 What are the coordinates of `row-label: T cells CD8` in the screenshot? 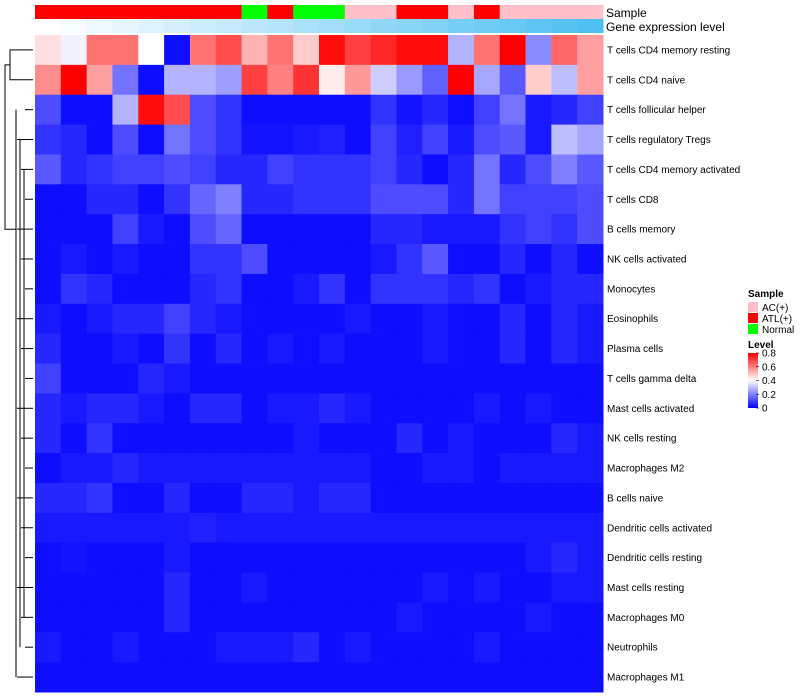 It's located at (633, 200).